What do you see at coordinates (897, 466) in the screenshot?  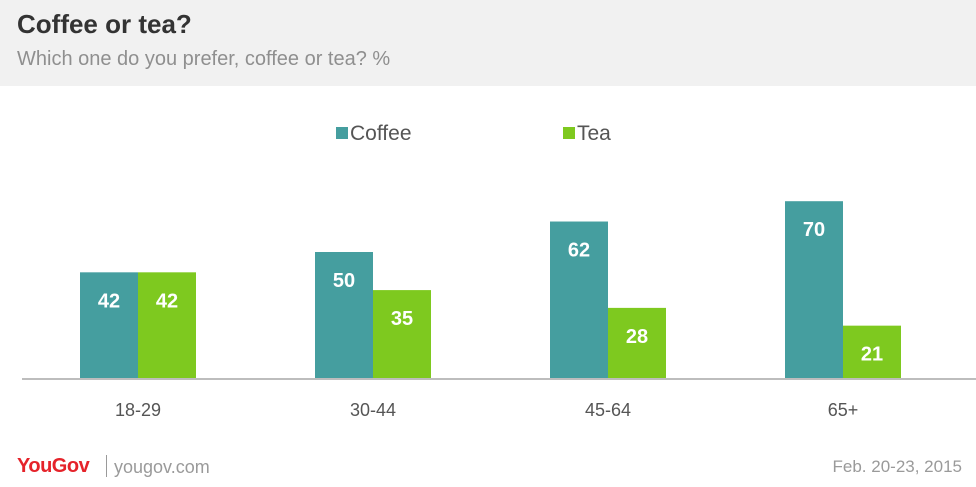 I see `footer-date: Feb. 20-23, 2015` at bounding box center [897, 466].